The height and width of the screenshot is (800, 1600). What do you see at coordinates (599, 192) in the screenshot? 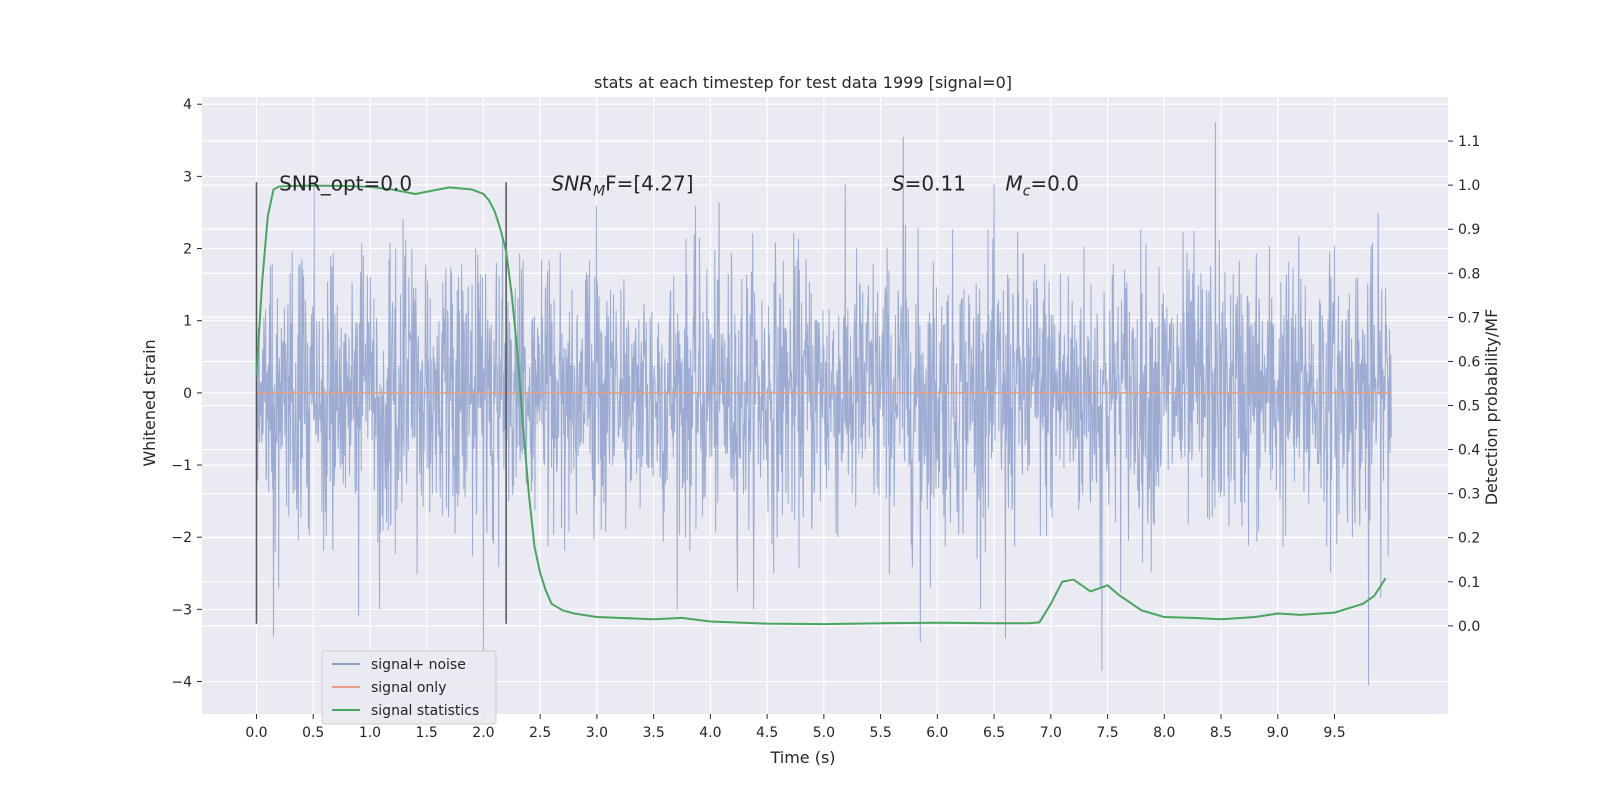
I see `annotation-snr-mf-sub: M` at bounding box center [599, 192].